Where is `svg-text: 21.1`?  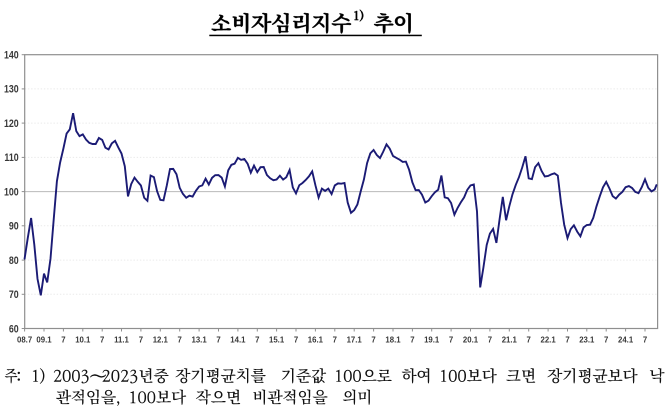
svg-text: 21.1 is located at coordinates (510, 340).